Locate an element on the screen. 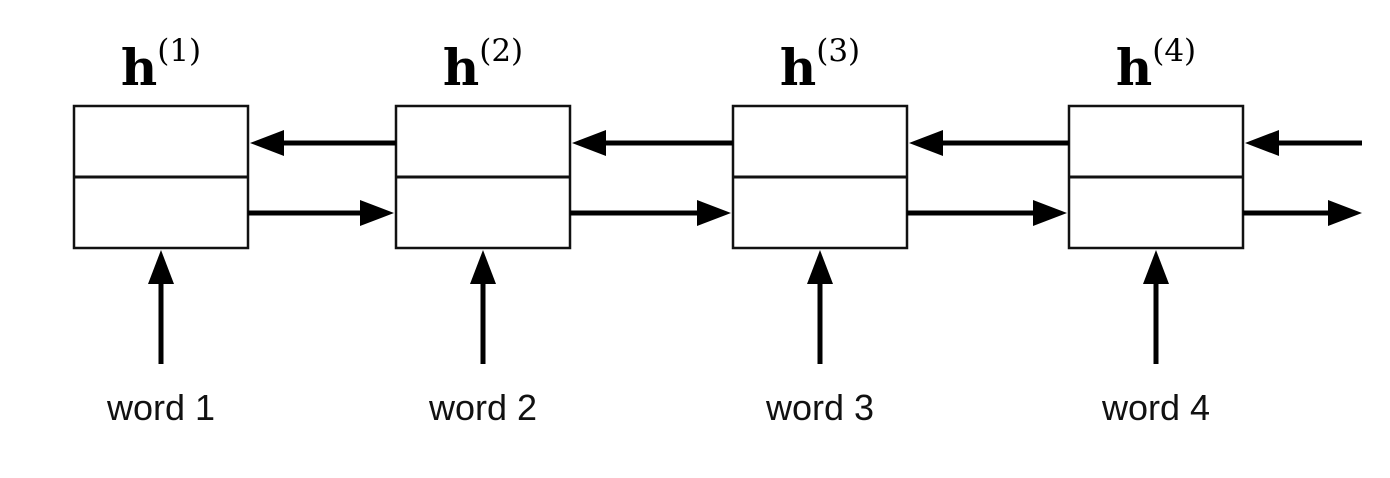 The image size is (1390, 478). hidden-state-superscript: (4) is located at coordinates (1174, 51).